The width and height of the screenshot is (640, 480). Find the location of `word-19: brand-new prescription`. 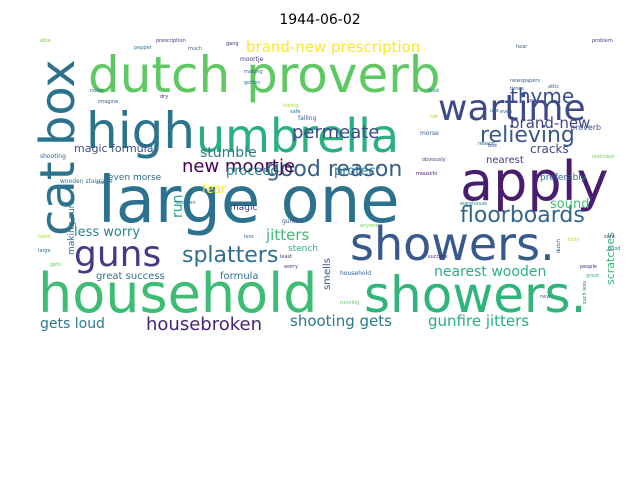

word-19: brand-new prescription is located at coordinates (333, 47).